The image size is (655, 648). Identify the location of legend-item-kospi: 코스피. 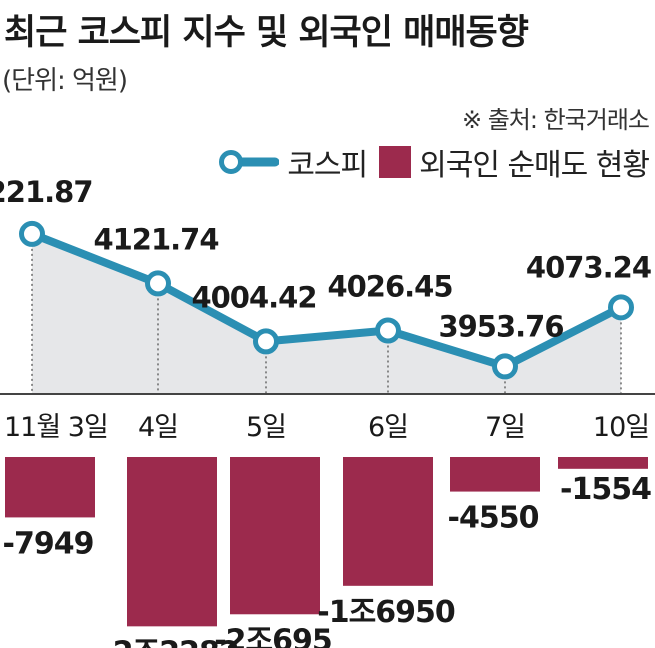
(292, 162).